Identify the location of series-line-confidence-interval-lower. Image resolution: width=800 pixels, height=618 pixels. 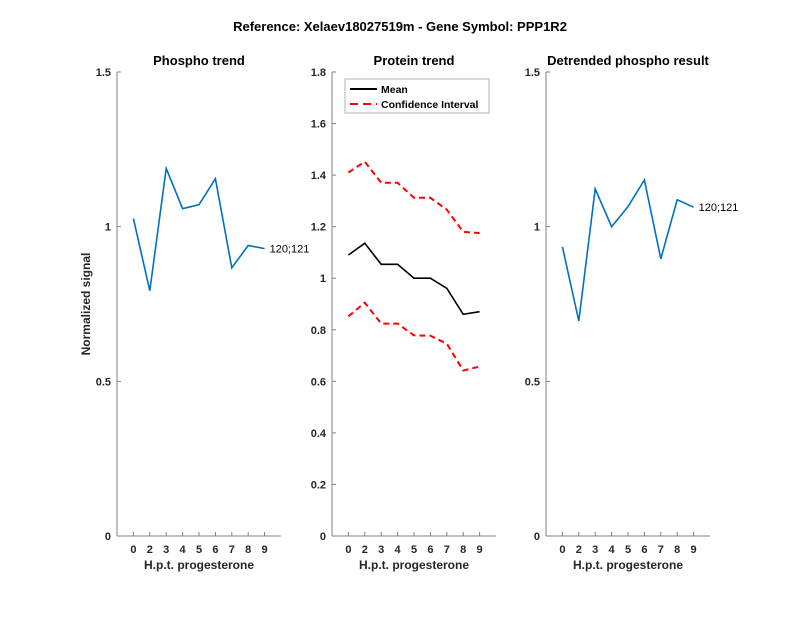
(413, 336).